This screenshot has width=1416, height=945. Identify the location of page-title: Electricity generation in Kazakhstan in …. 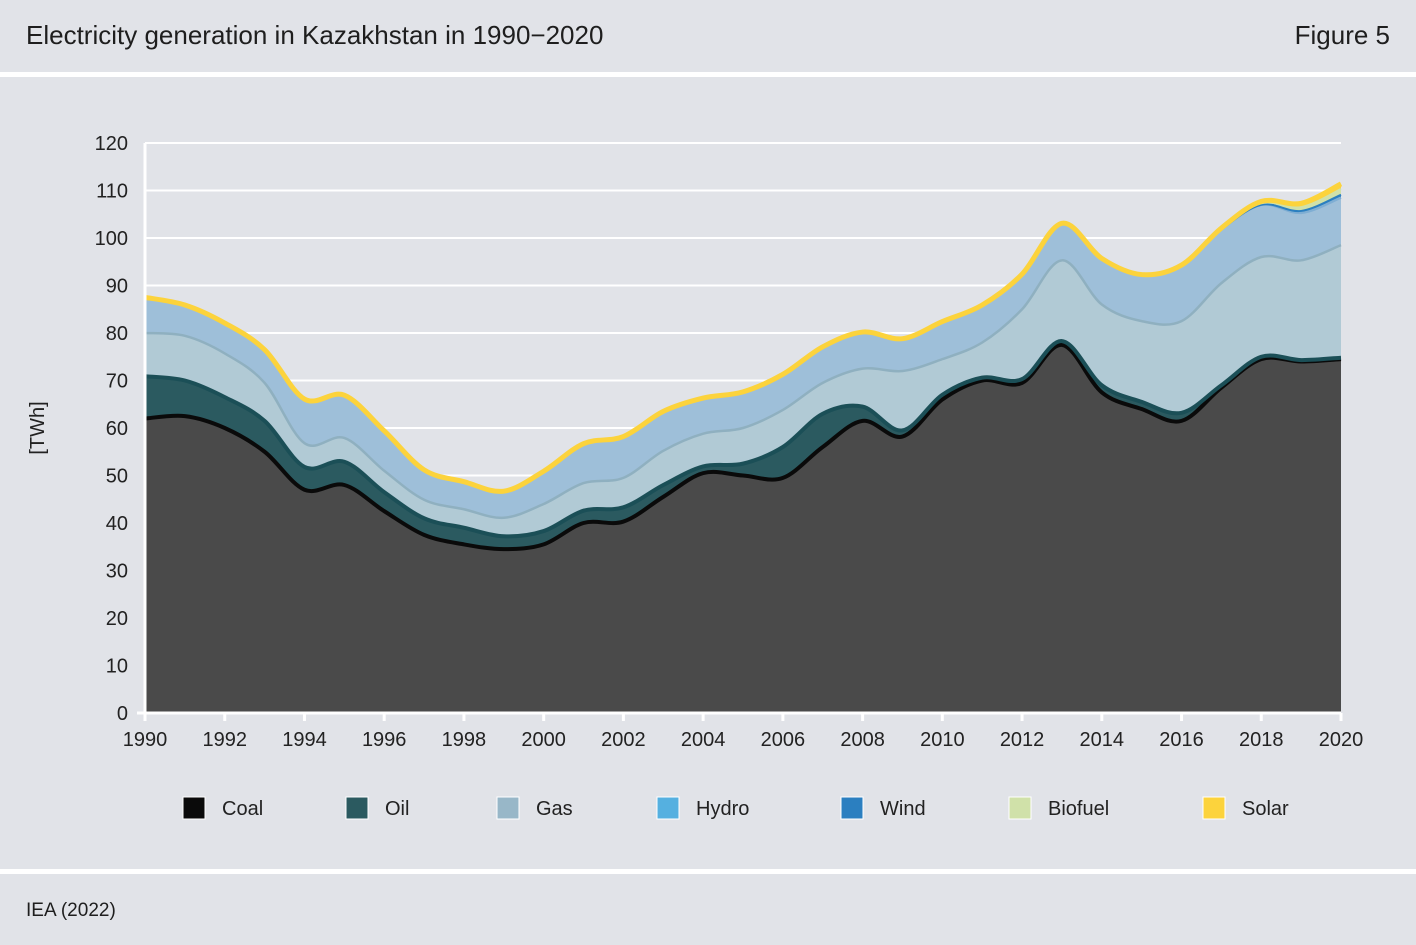
(315, 35).